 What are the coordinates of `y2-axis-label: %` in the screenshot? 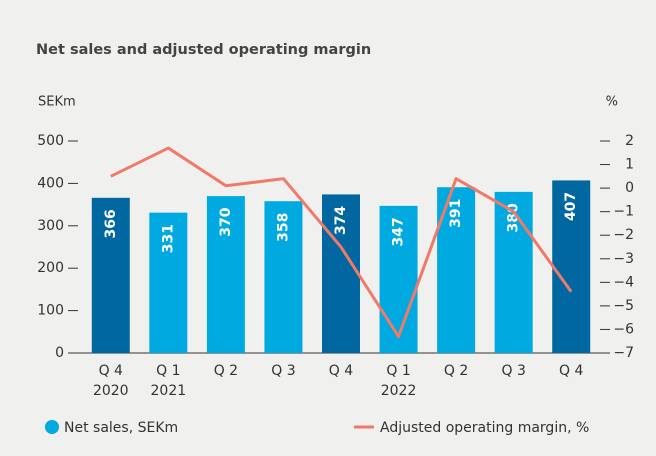 It's located at (612, 102).